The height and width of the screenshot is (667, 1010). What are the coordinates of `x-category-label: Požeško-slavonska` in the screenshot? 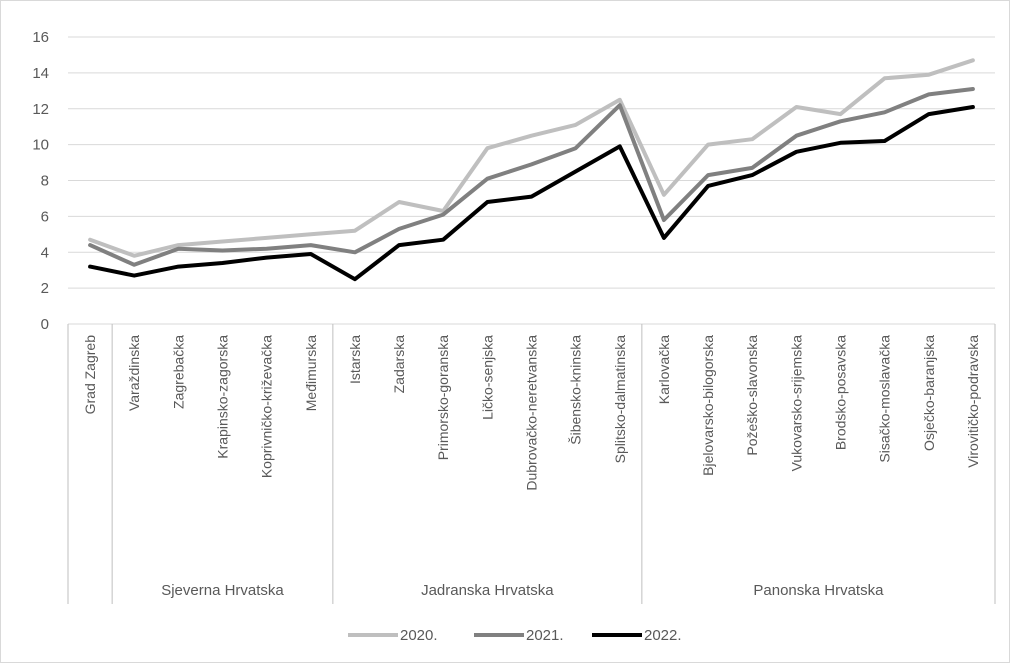 It's located at (752, 395).